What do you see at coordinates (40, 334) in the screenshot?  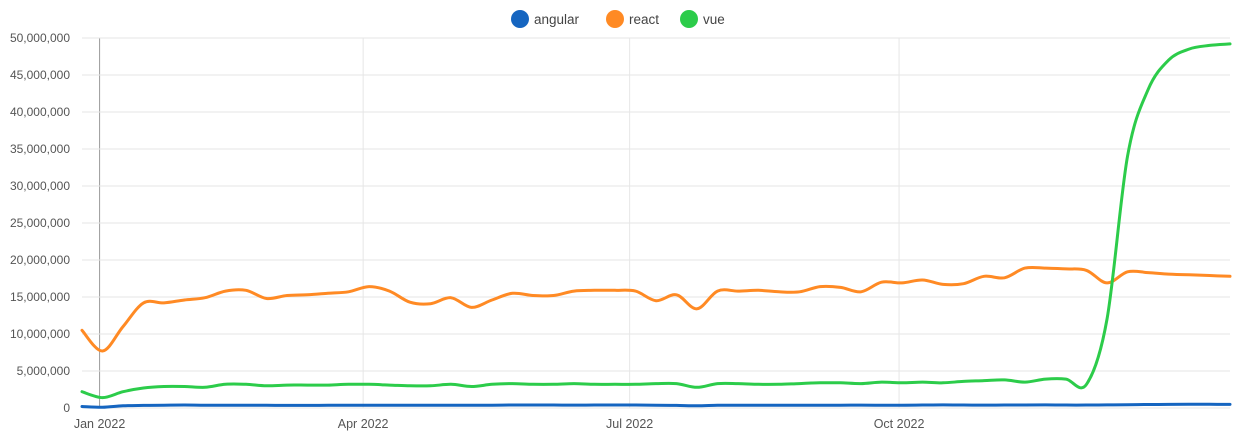 I see `y-tick-label: 10,000,000` at bounding box center [40, 334].